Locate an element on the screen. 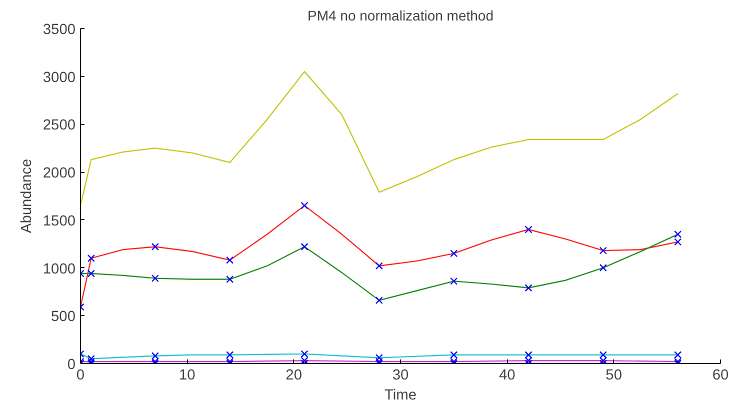 Image resolution: width=740 pixels, height=406 pixels. x-tick-label: 10 is located at coordinates (187, 376).